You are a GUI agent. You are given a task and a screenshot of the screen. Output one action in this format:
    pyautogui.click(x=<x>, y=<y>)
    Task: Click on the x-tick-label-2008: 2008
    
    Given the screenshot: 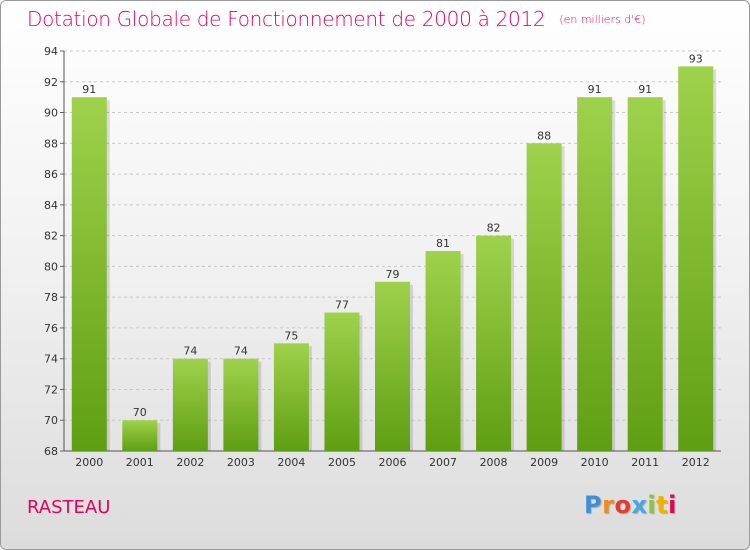 What is the action you would take?
    pyautogui.click(x=494, y=462)
    